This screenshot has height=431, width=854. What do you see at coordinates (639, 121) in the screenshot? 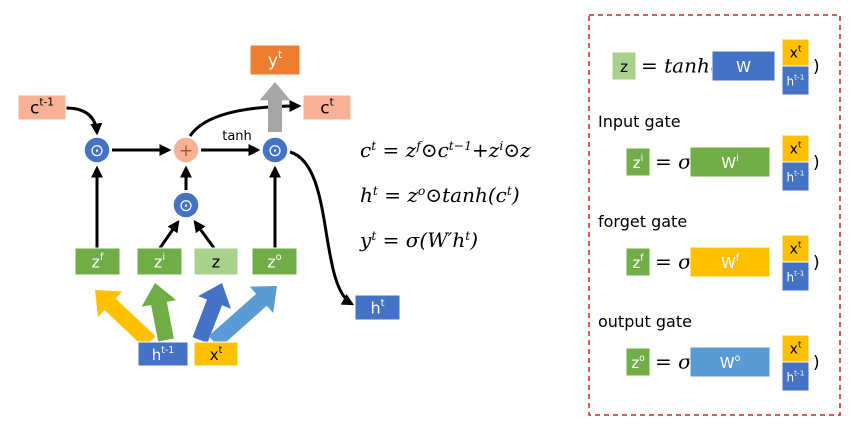
I see `gate-title: Input gate` at bounding box center [639, 121].